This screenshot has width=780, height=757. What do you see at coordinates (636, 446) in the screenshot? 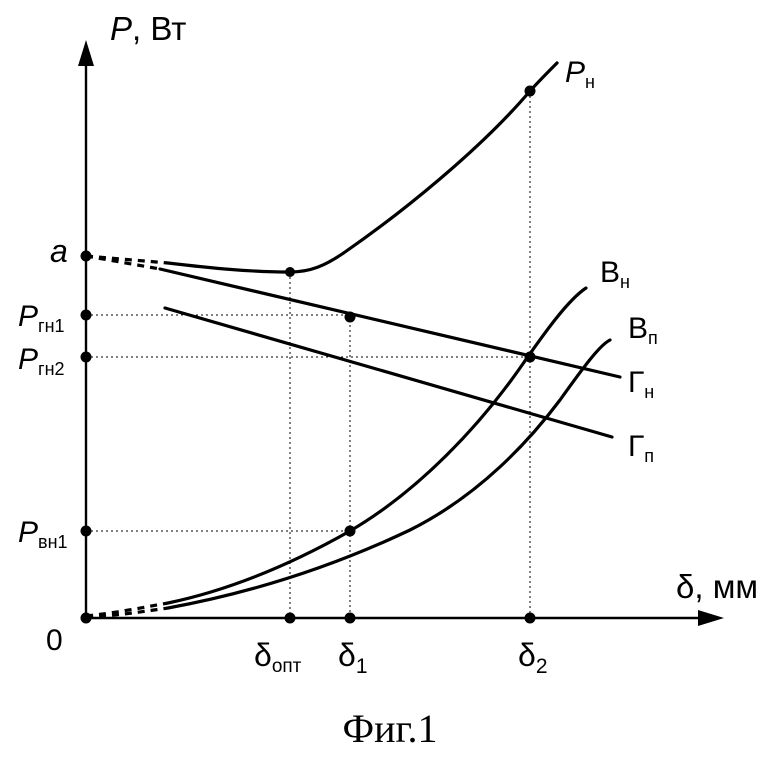
I see `label-g-p-main: Г` at bounding box center [636, 446].